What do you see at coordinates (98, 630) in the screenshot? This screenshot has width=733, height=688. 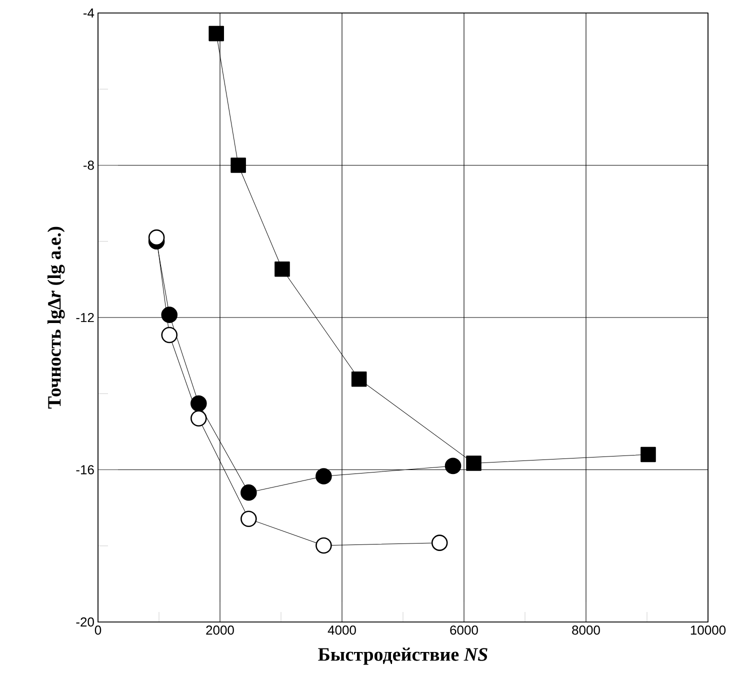 I see `x-tick-label: 0` at bounding box center [98, 630].